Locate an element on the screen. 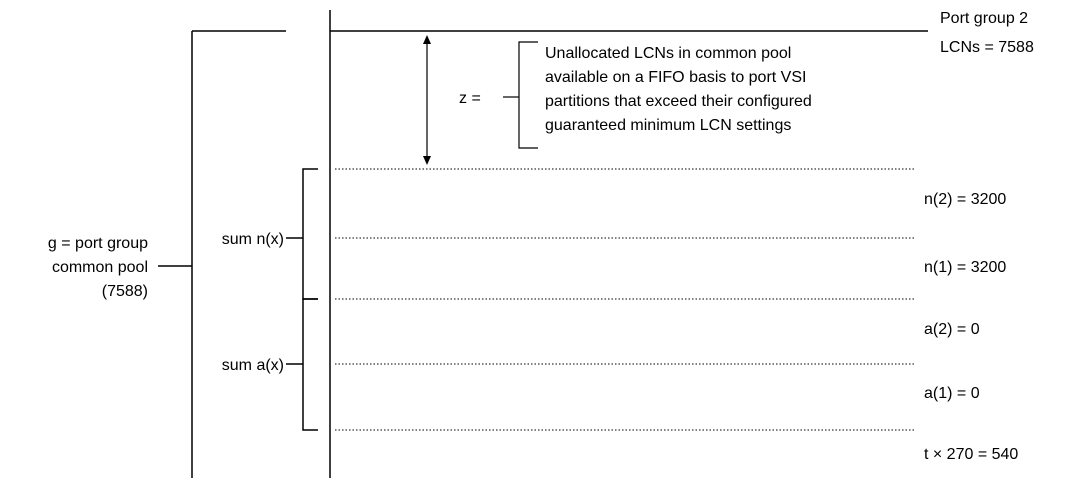 The width and height of the screenshot is (1077, 478). pool-label-line-1: g = port group is located at coordinates (98, 243).